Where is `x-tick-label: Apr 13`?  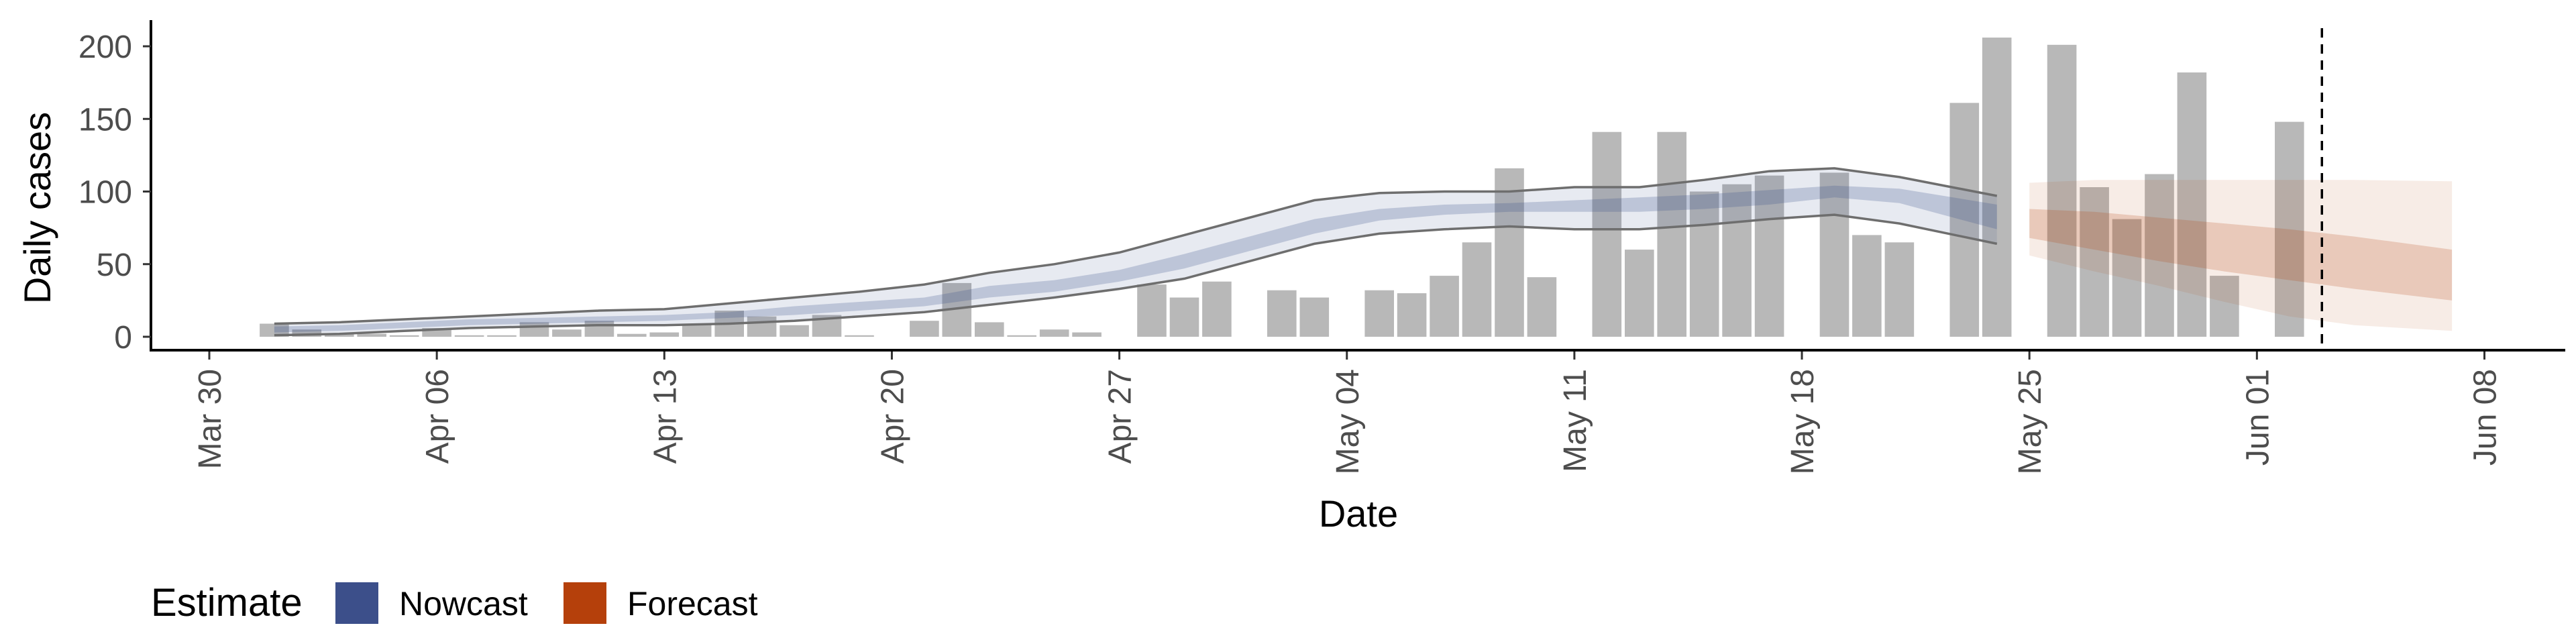 x-tick-label: Apr 13 is located at coordinates (665, 416).